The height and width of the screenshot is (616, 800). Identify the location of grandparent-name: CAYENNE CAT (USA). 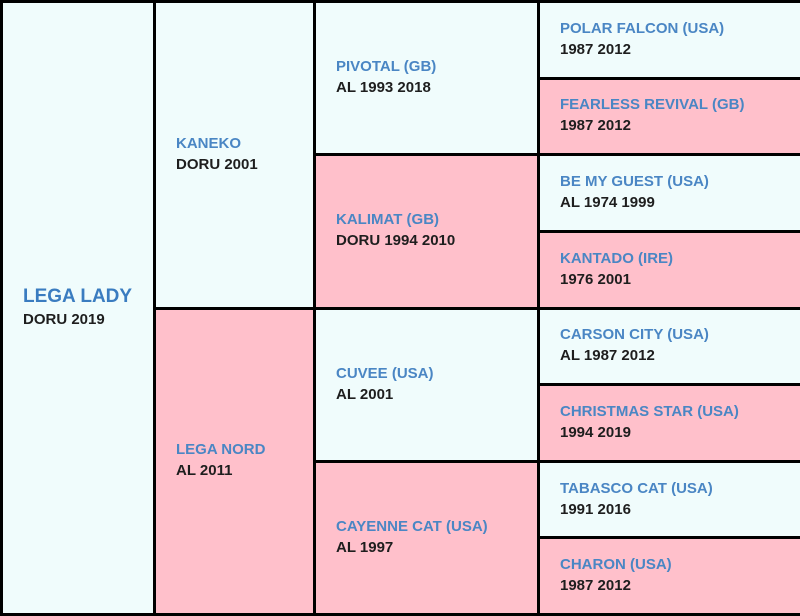
(412, 526).